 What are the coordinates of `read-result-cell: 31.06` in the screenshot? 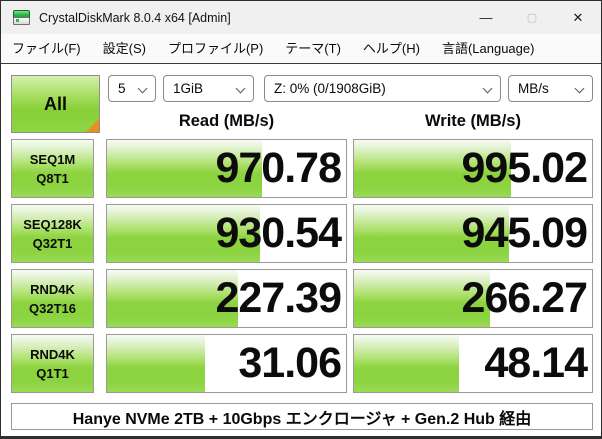 It's located at (226, 363).